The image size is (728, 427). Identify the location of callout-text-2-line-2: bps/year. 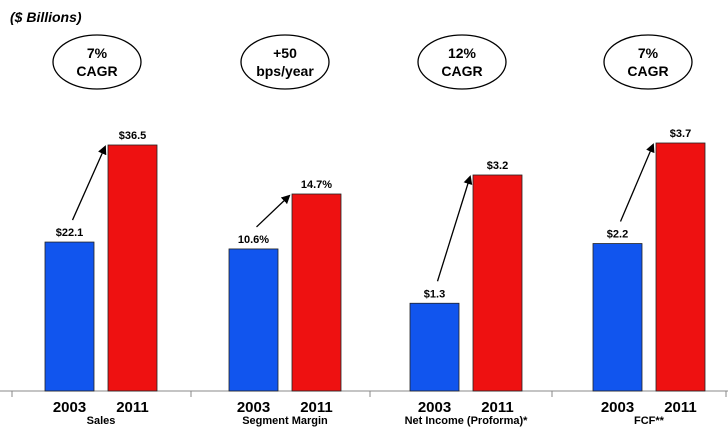
(285, 71).